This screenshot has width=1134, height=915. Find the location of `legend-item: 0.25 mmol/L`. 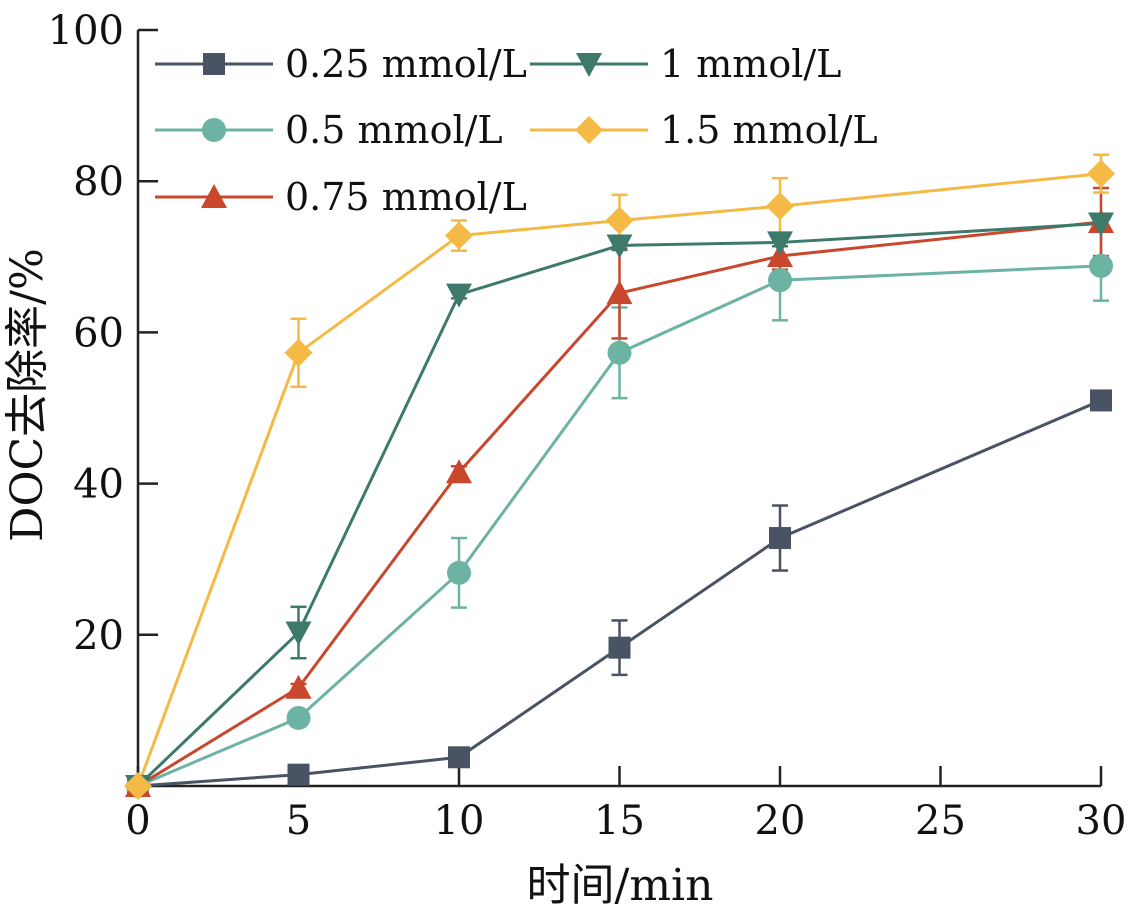

legend-item: 0.25 mmol/L is located at coordinates (341, 64).